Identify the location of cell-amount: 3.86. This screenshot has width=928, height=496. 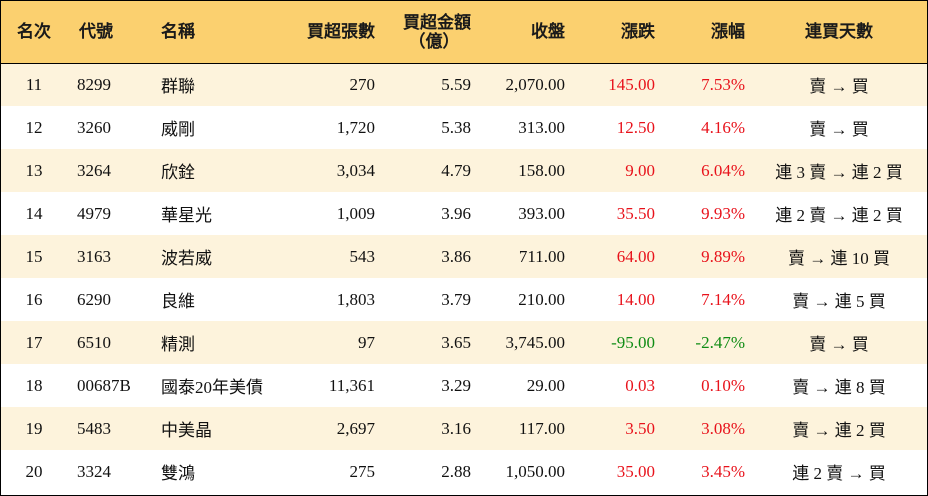
(456, 256).